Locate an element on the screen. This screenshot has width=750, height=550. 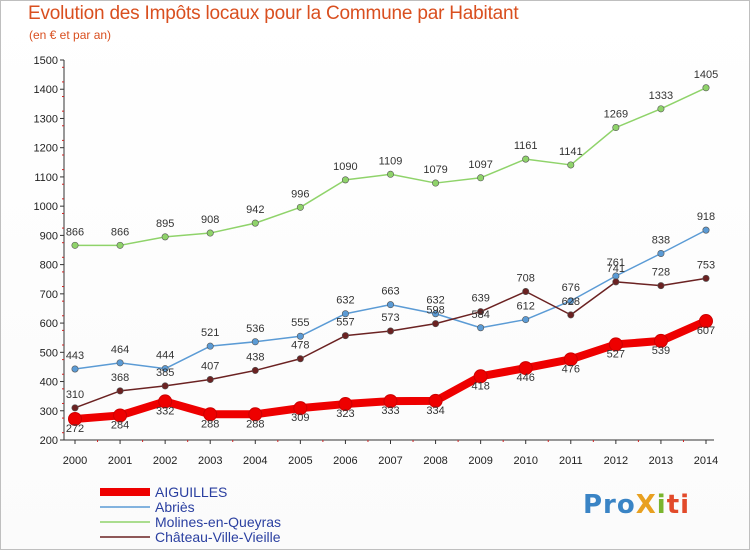
data-label: 536 is located at coordinates (255, 329).